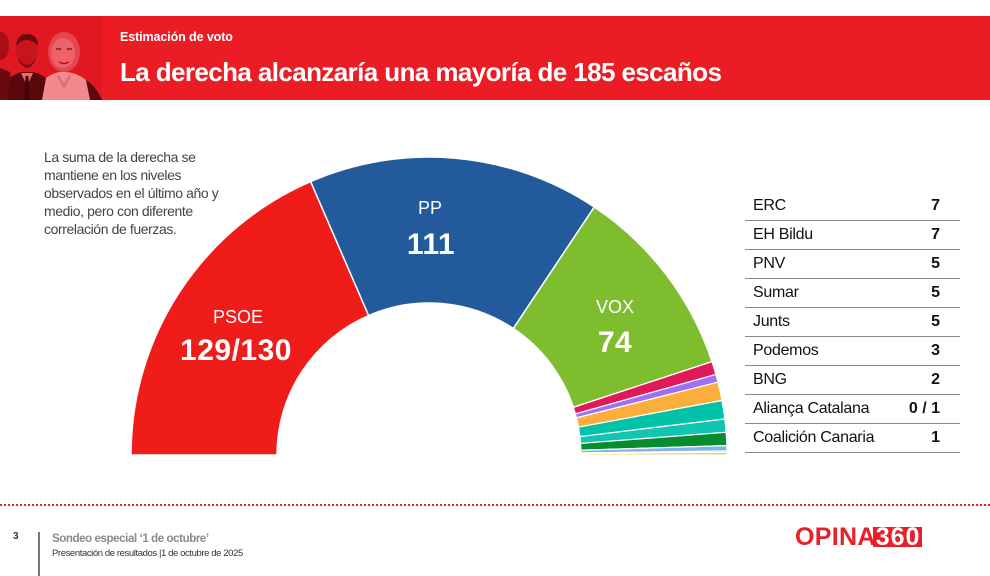  What do you see at coordinates (110, 229) in the screenshot?
I see `description-line: correlación de fuerzas.` at bounding box center [110, 229].